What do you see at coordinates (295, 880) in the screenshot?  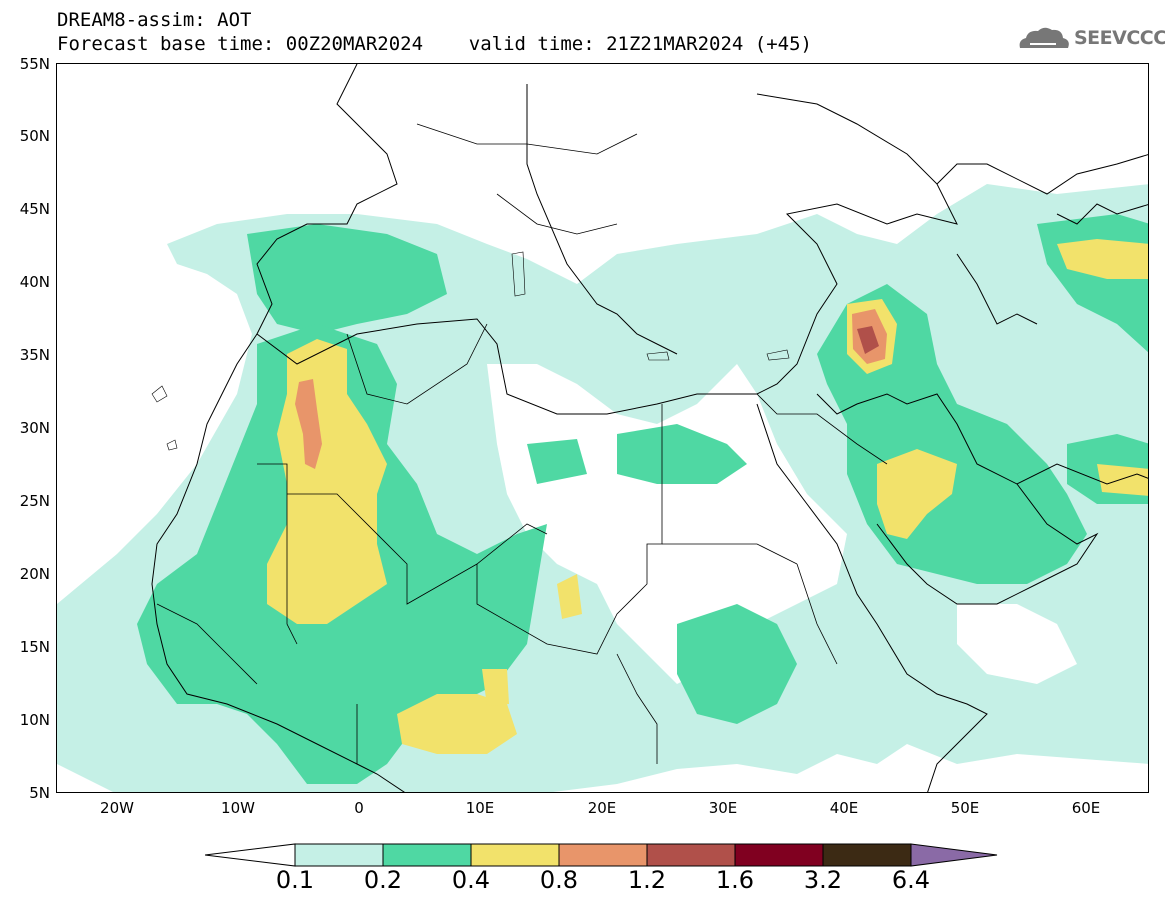 I see `colorbar-label: 0.1` at bounding box center [295, 880].